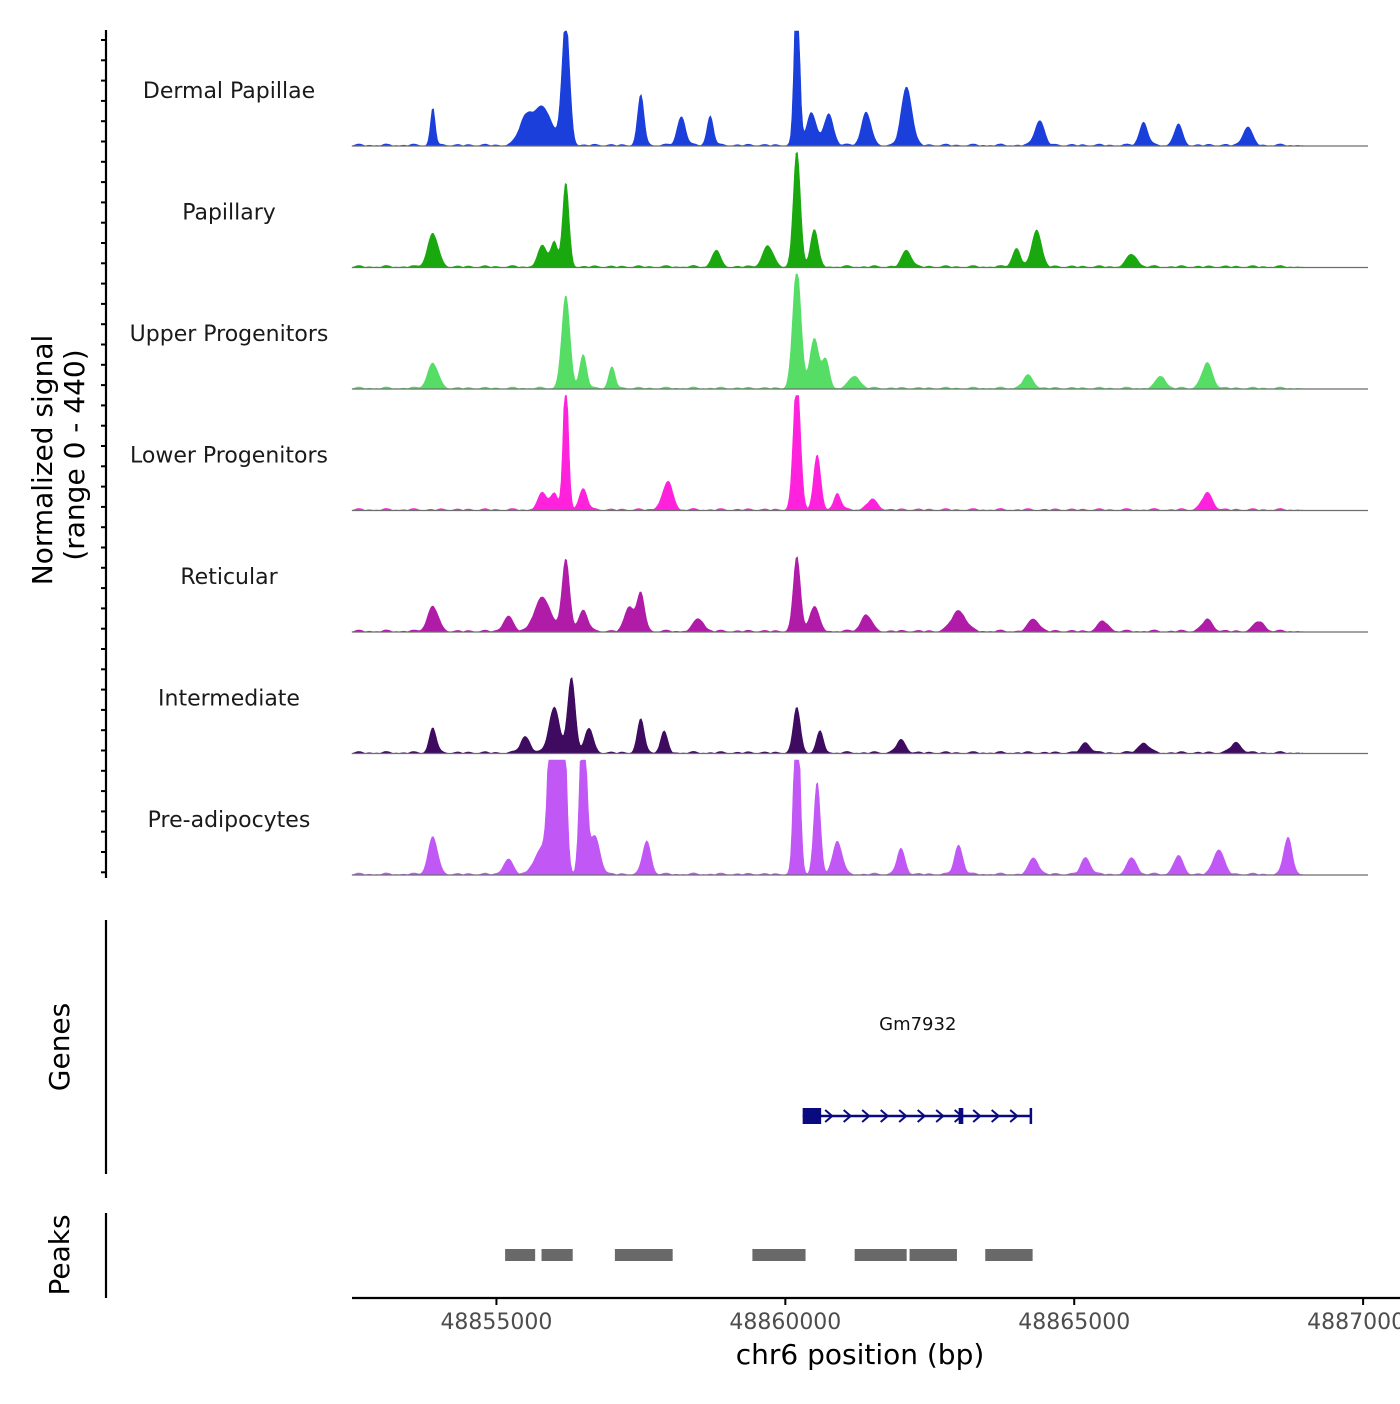 The image size is (1400, 1404). What do you see at coordinates (229, 213) in the screenshot?
I see `track-label: Papillary` at bounding box center [229, 213].